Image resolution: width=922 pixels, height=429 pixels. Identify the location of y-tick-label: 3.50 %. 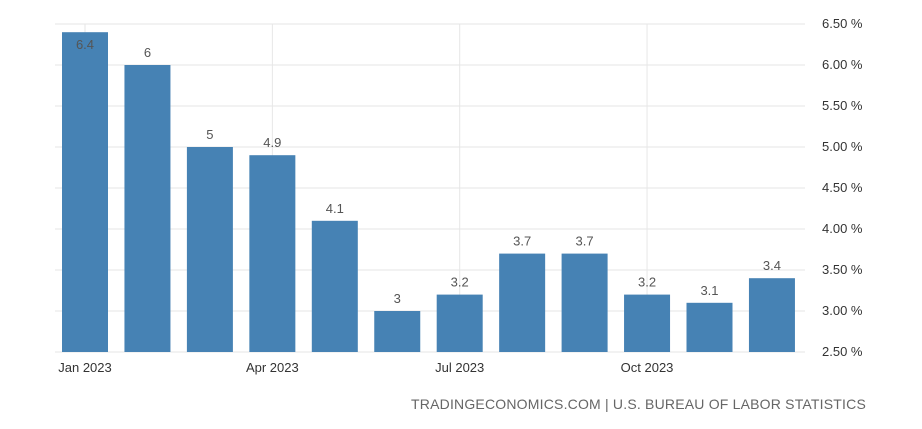
(842, 269).